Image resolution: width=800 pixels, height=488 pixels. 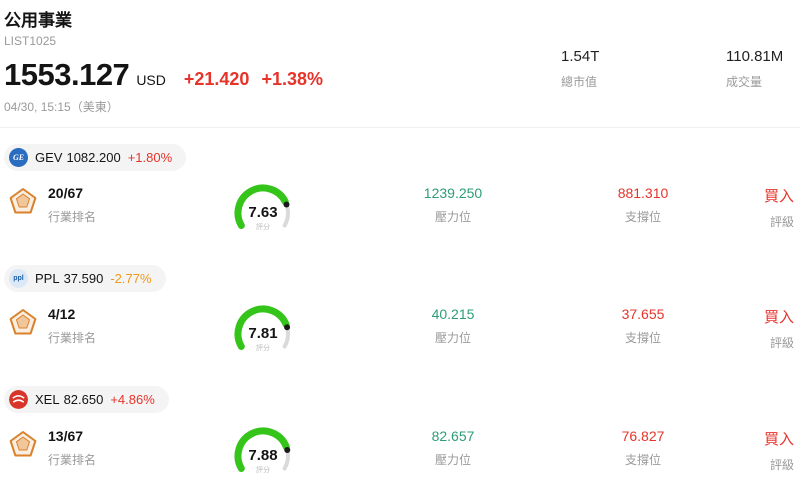 I want to click on quote-line: 1553.127 USD +21.420 +1.38%, so click(x=400, y=75).